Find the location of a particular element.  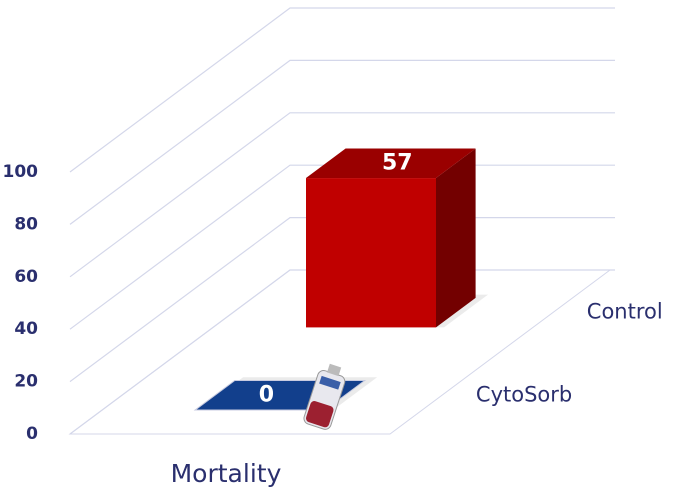

y-tick-label: 80 is located at coordinates (26, 224).